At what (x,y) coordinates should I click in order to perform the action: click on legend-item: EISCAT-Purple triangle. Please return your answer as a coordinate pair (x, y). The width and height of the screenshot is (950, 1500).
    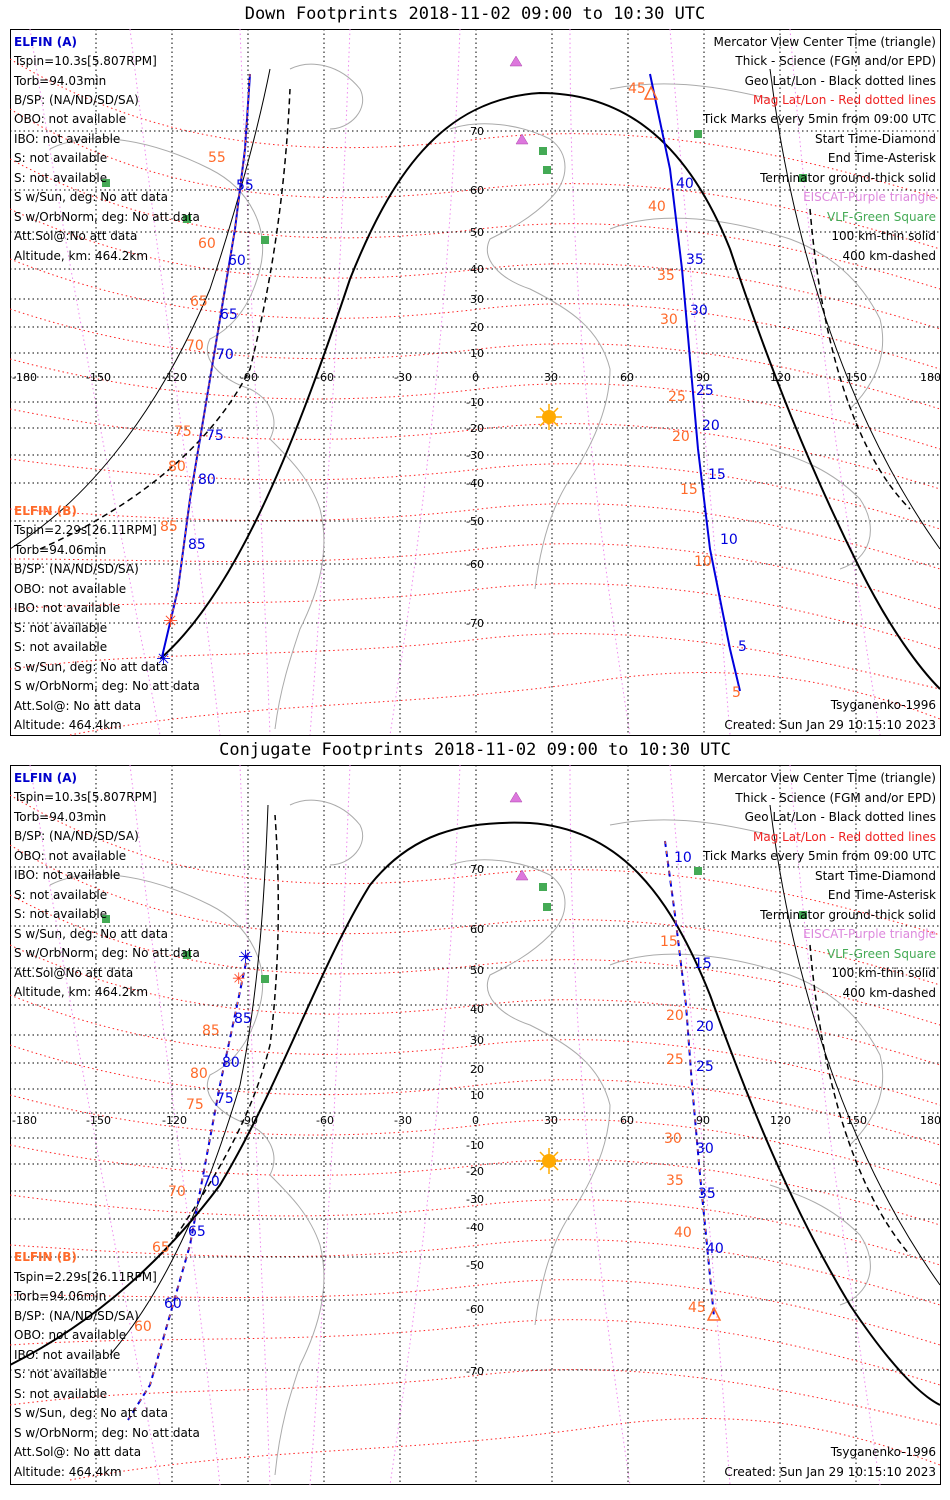
    Looking at the image, I should click on (869, 934).